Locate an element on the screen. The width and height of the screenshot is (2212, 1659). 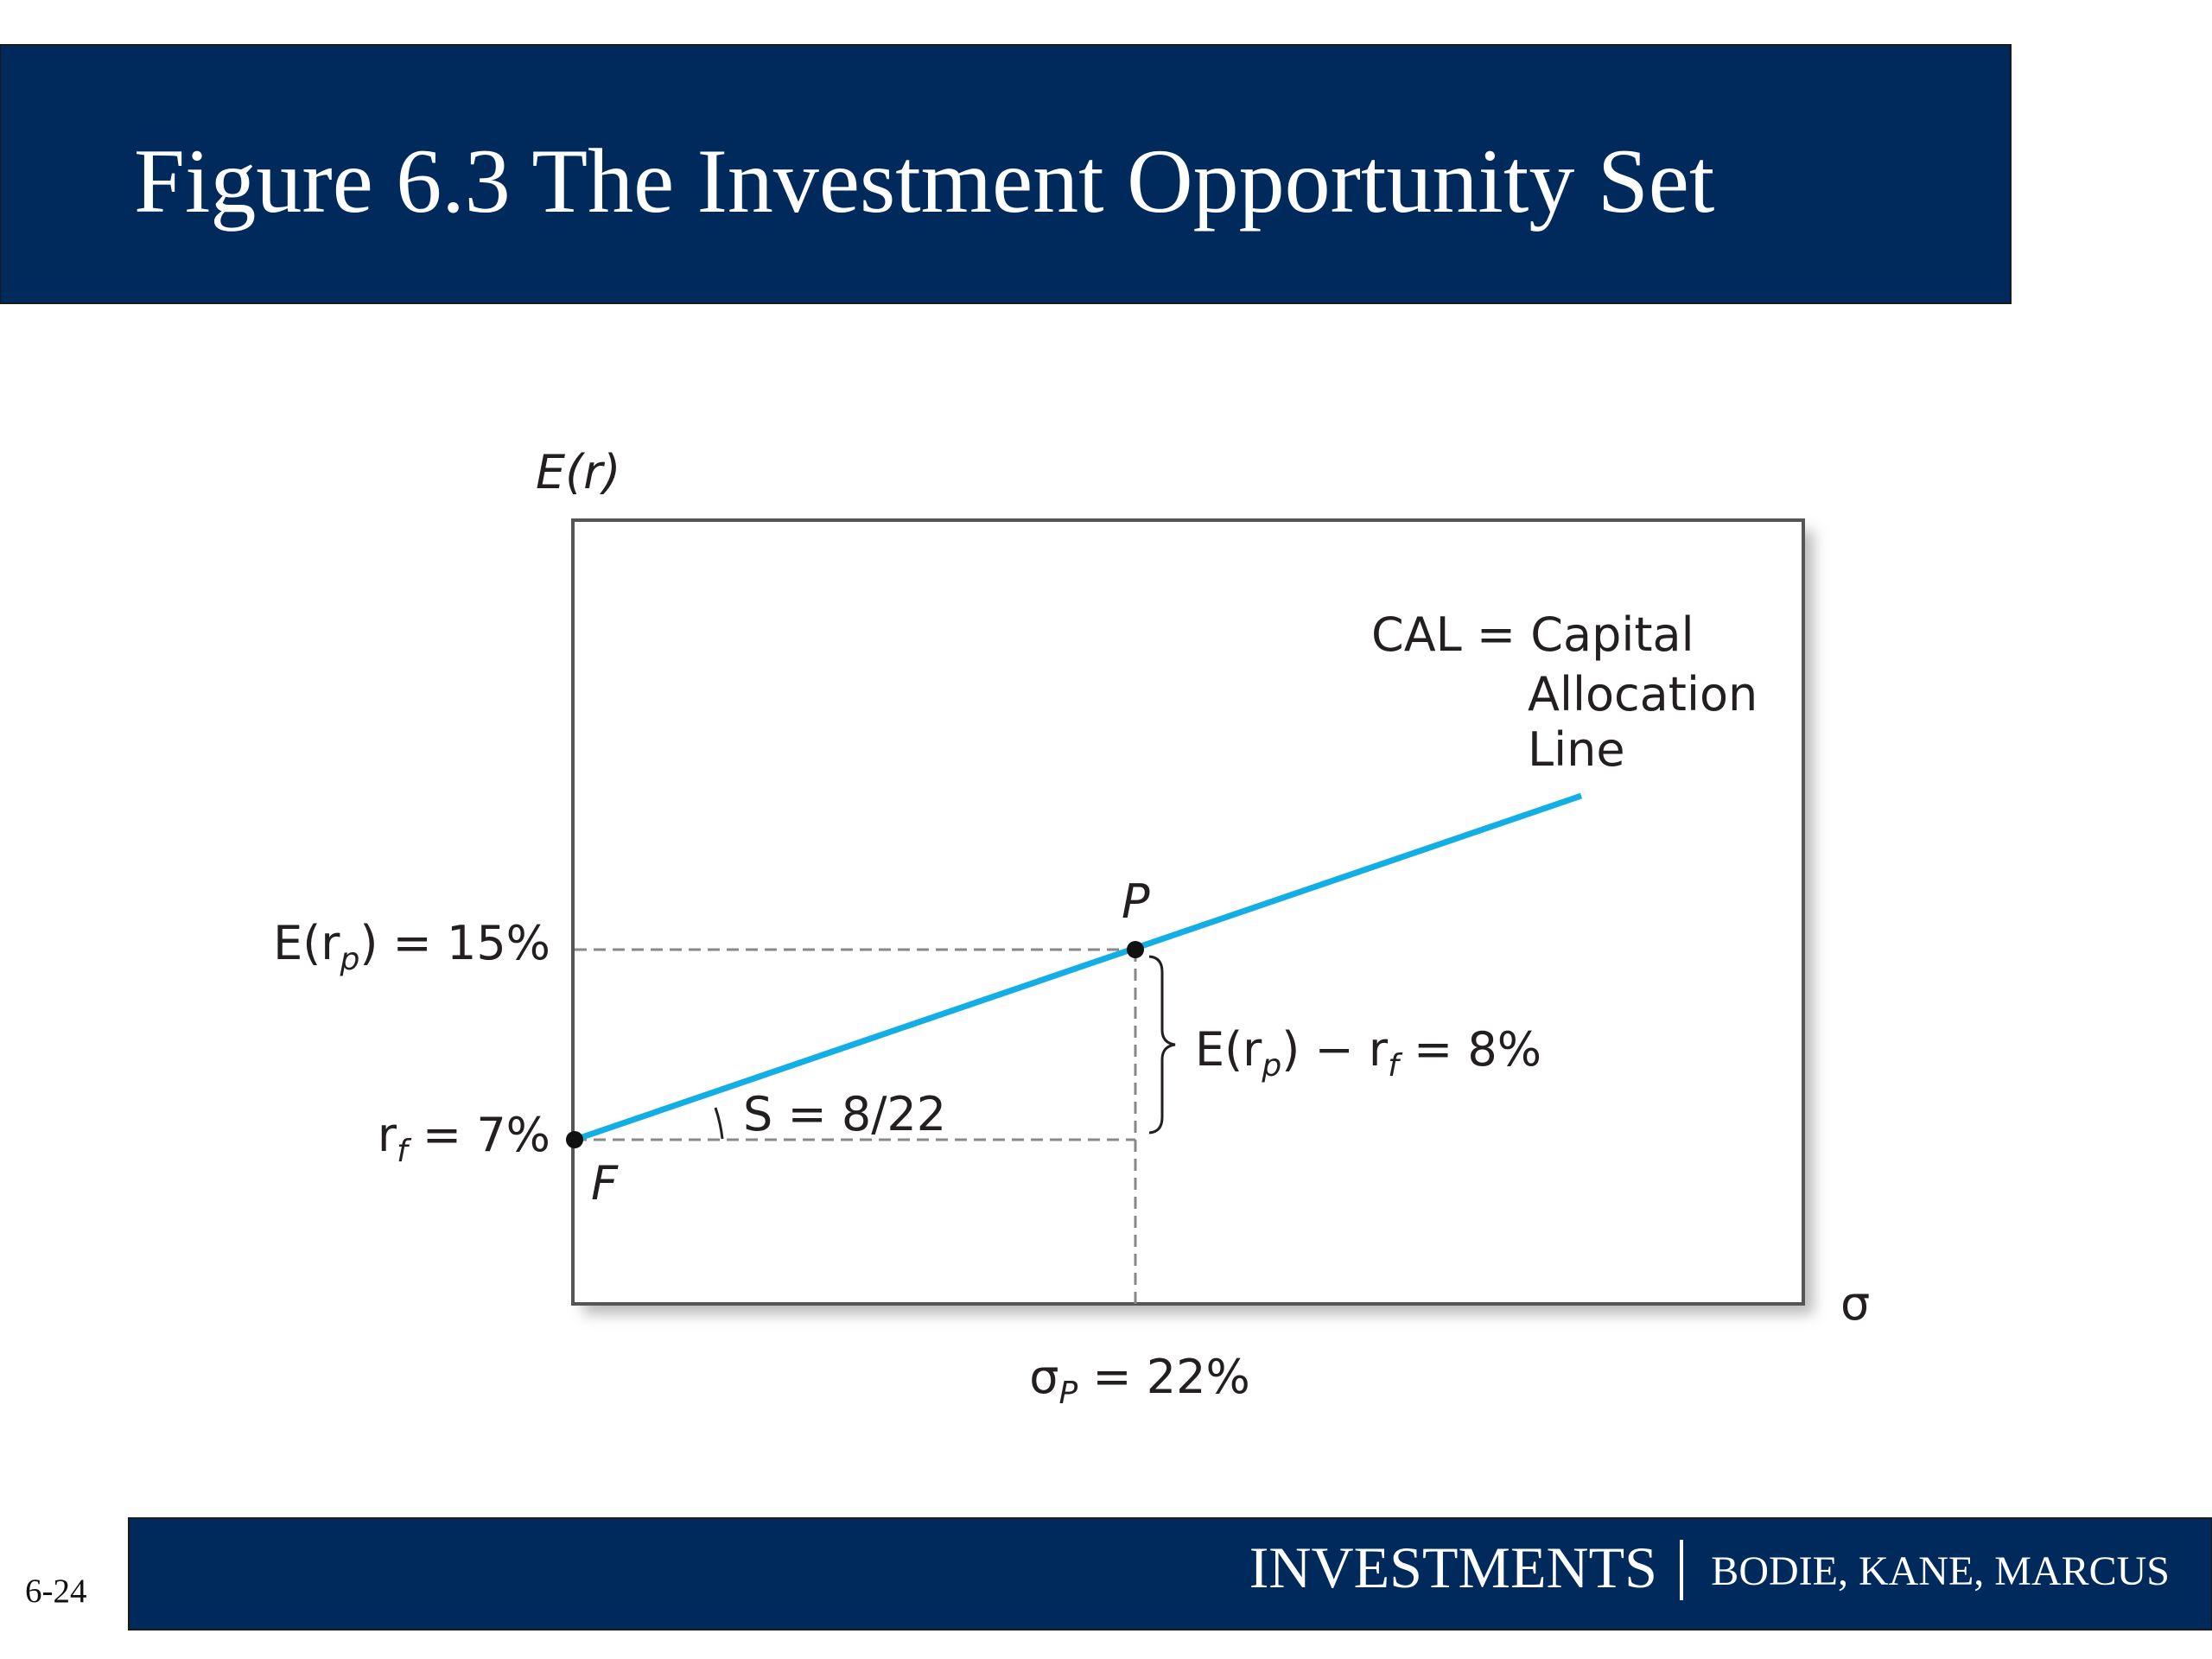
label-part: = 8% is located at coordinates (1470, 1049).